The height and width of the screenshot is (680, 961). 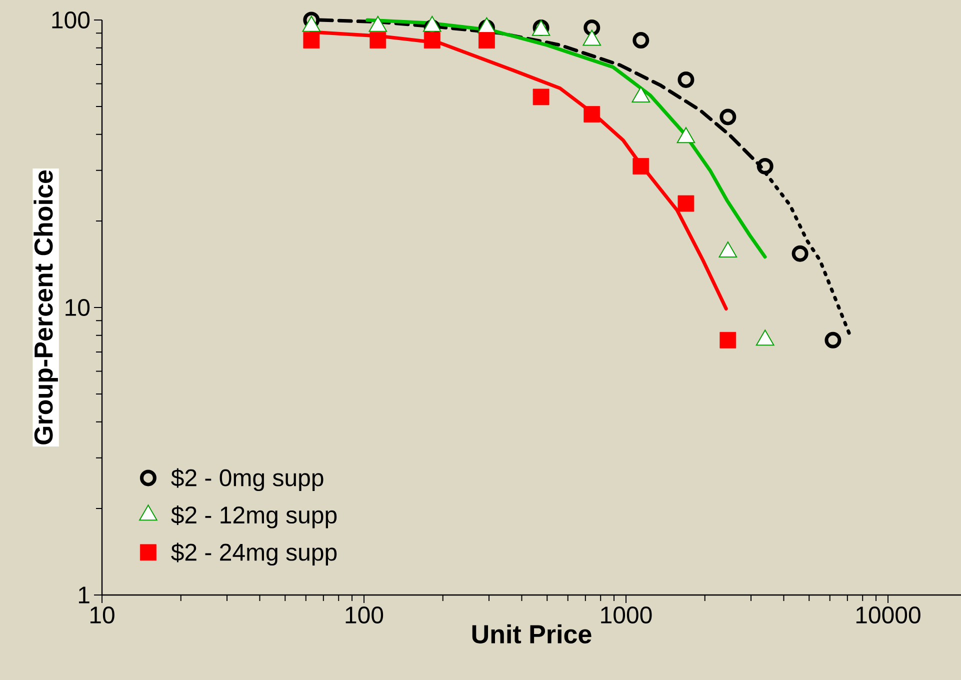 I want to click on legend-label: $2 - 24mg supp, so click(x=254, y=554).